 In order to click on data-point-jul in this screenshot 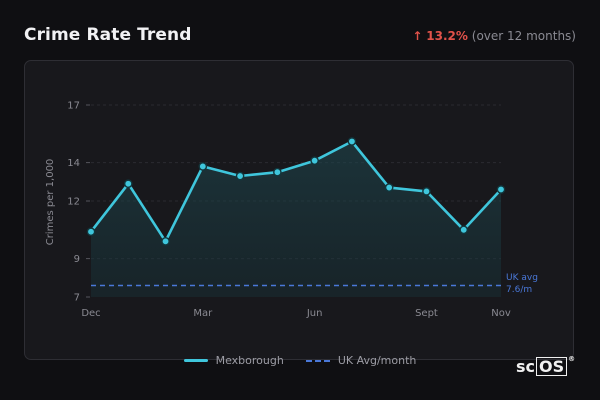, I will do `click(352, 141)`.